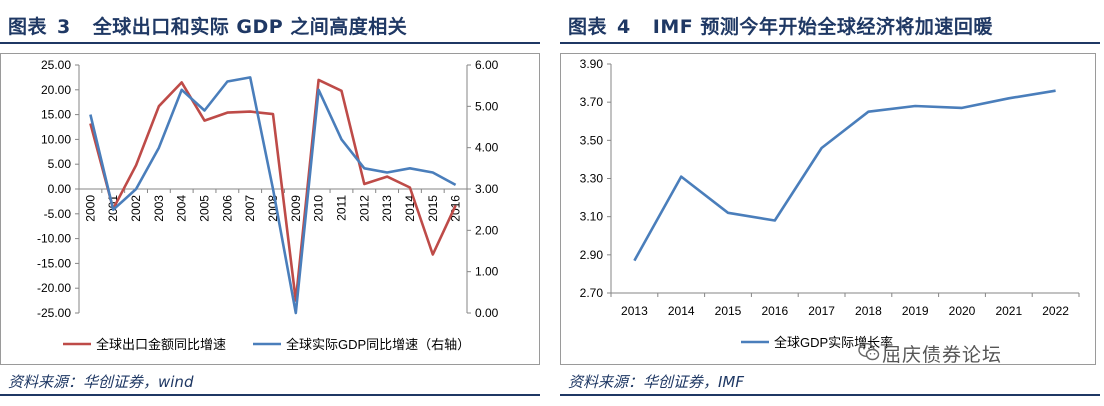  Describe the element at coordinates (54, 263) in the screenshot. I see `left-y-tick-label: -15.00` at that location.